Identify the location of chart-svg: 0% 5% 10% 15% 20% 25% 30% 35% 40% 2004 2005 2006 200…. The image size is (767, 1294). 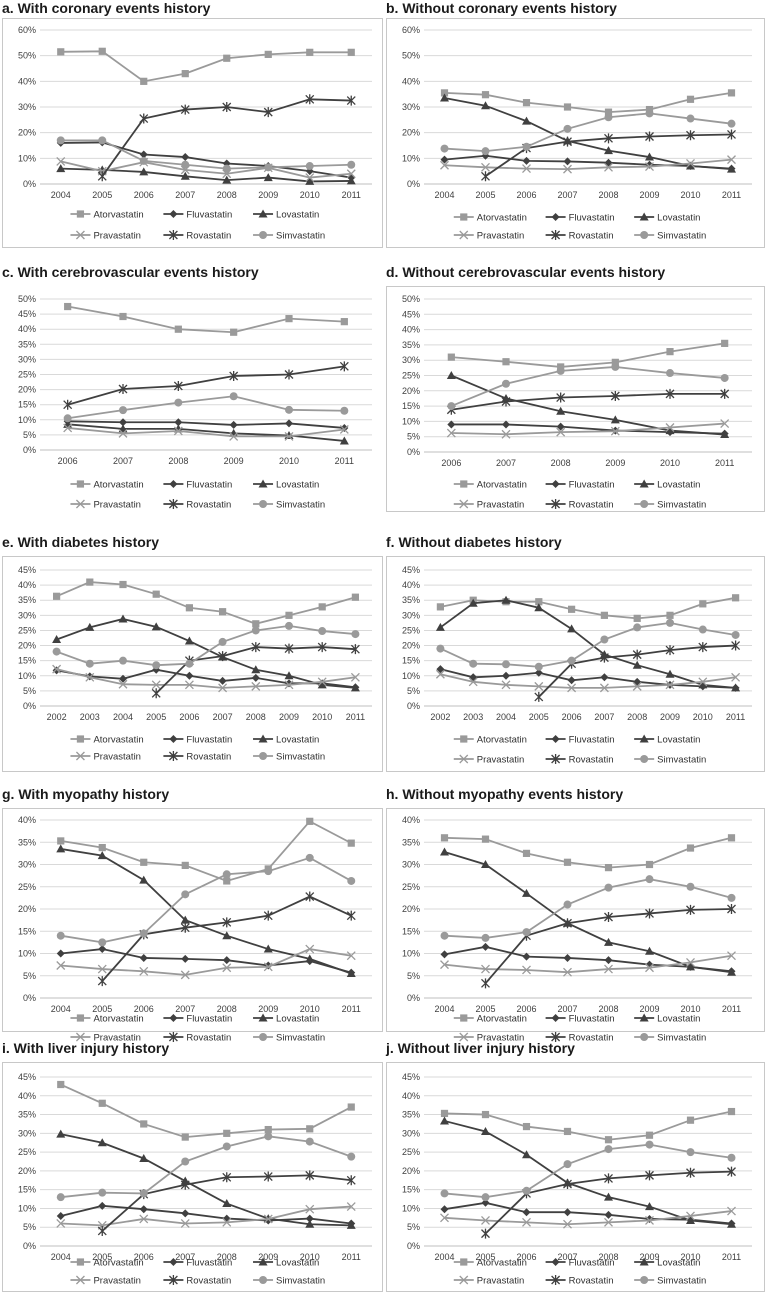
(195, 929).